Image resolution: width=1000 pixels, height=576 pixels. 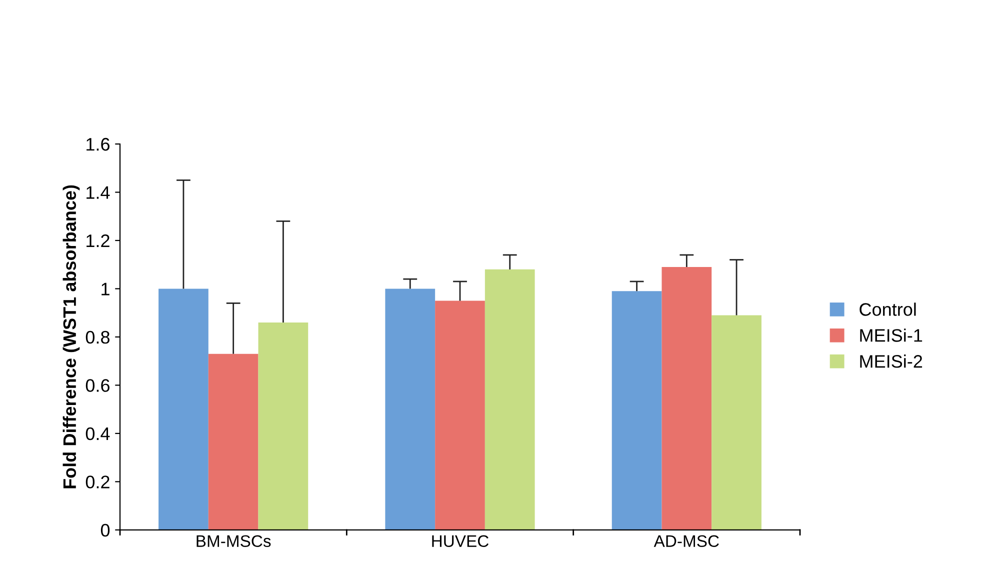 What do you see at coordinates (888, 309) in the screenshot?
I see `legend-label: Control` at bounding box center [888, 309].